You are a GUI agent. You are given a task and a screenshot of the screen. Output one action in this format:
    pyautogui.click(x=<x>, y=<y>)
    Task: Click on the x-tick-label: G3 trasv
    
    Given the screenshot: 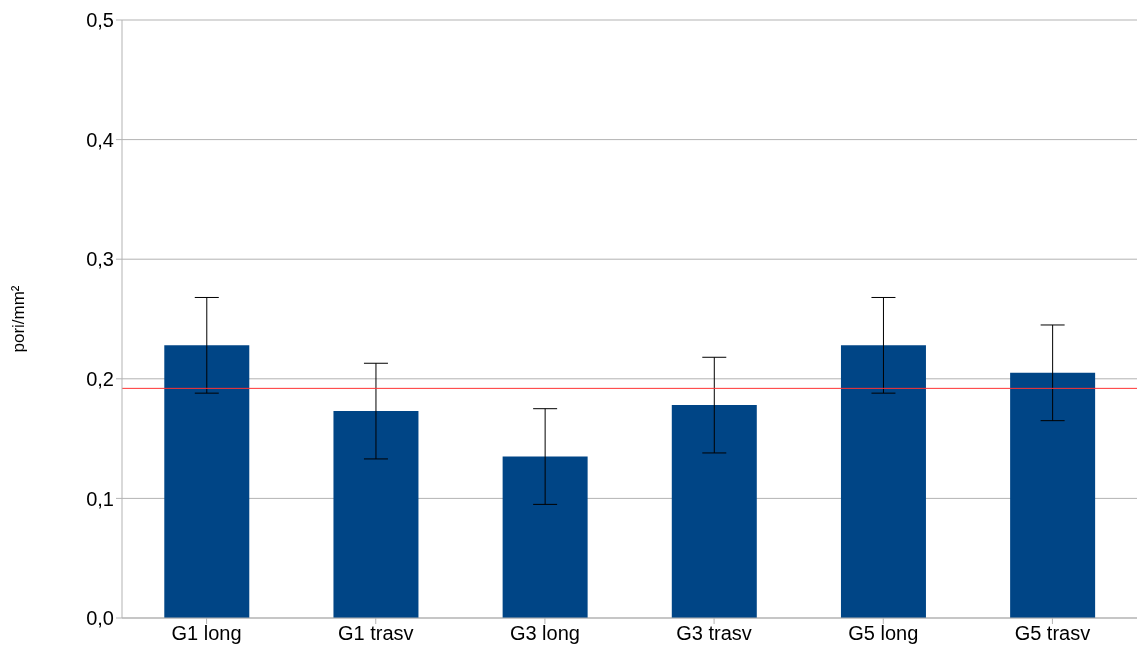 What is the action you would take?
    pyautogui.click(x=714, y=633)
    